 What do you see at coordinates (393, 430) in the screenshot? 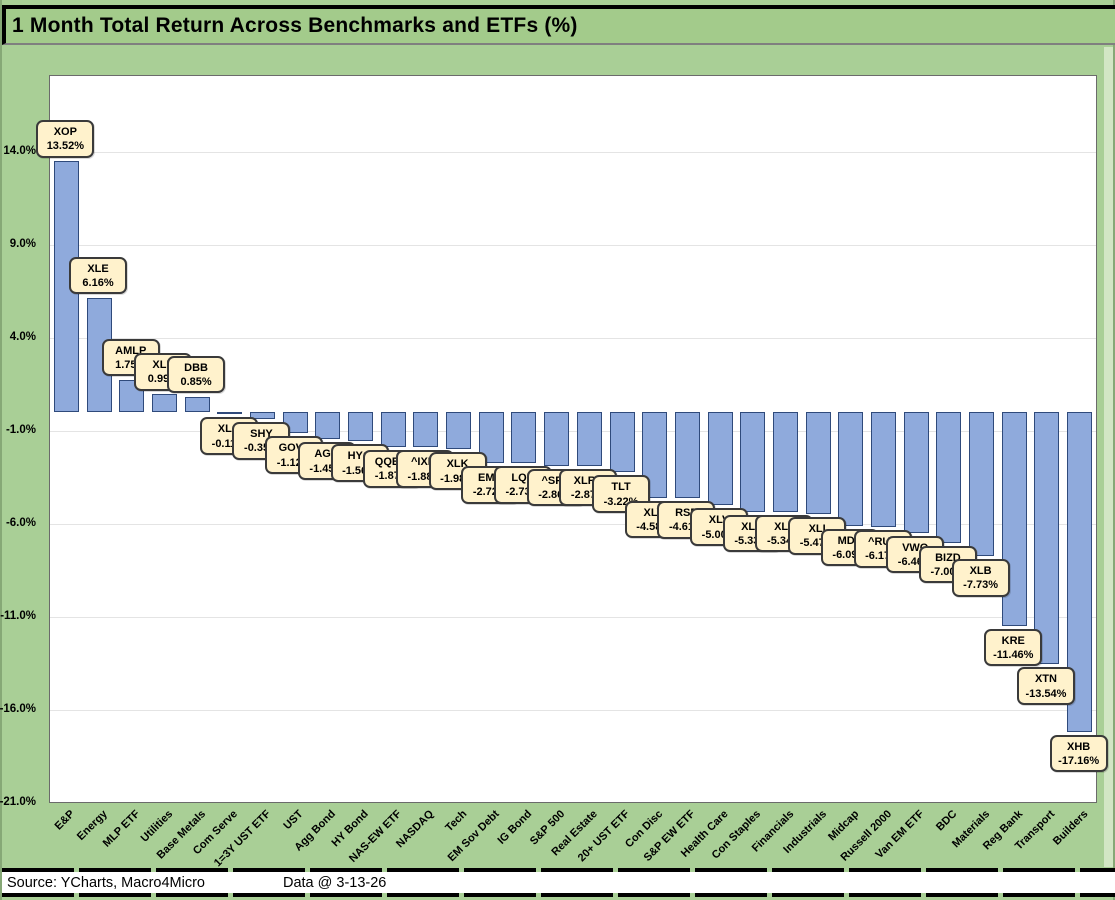
I see `bar-QQEW` at bounding box center [393, 430].